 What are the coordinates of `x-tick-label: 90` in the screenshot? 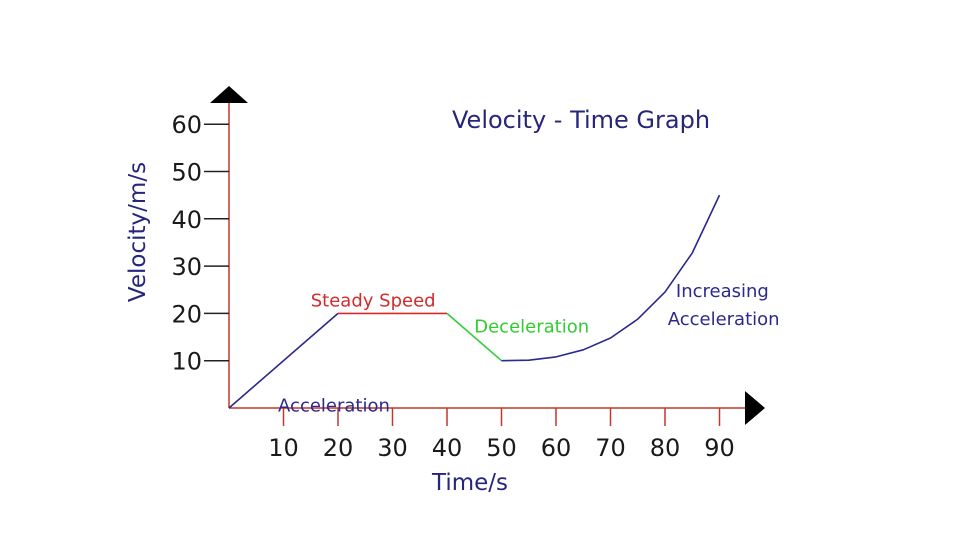 It's located at (719, 448).